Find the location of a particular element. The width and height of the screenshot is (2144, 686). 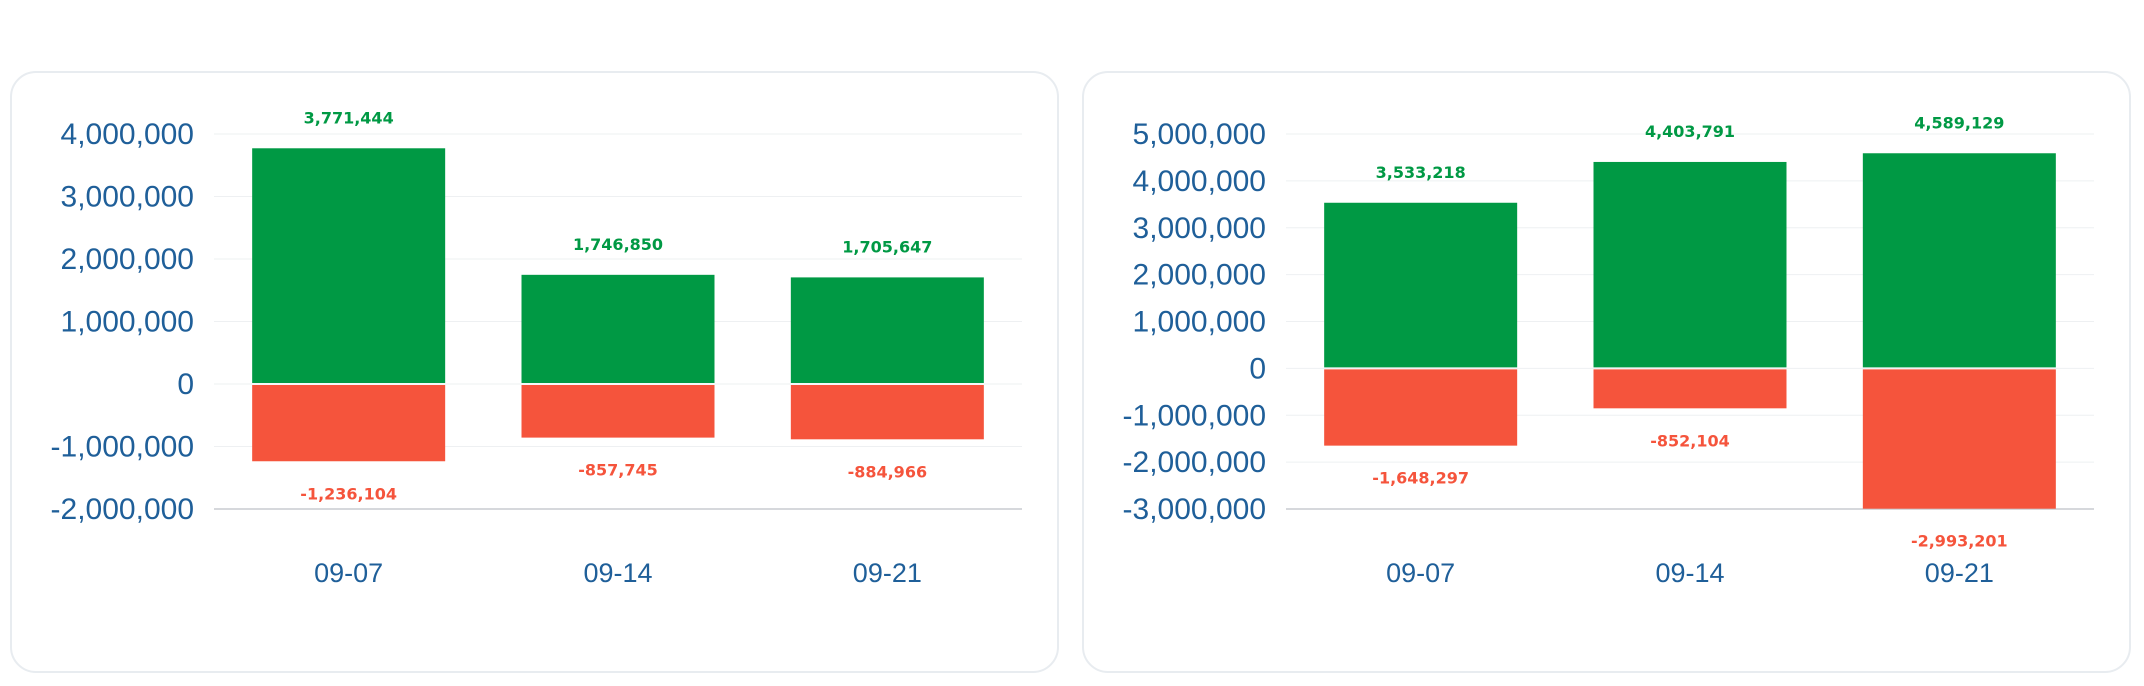

chart2-data-label-positive: 4,589,129 is located at coordinates (1959, 122).